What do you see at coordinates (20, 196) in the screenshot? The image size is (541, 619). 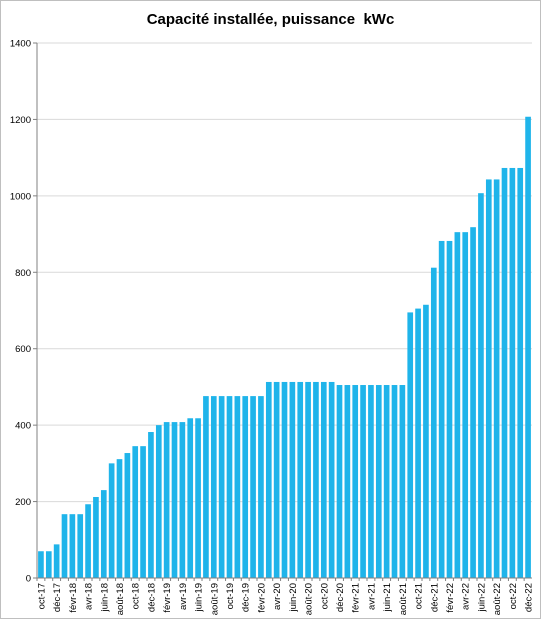 I see `y-tick-label: 1000` at bounding box center [20, 196].